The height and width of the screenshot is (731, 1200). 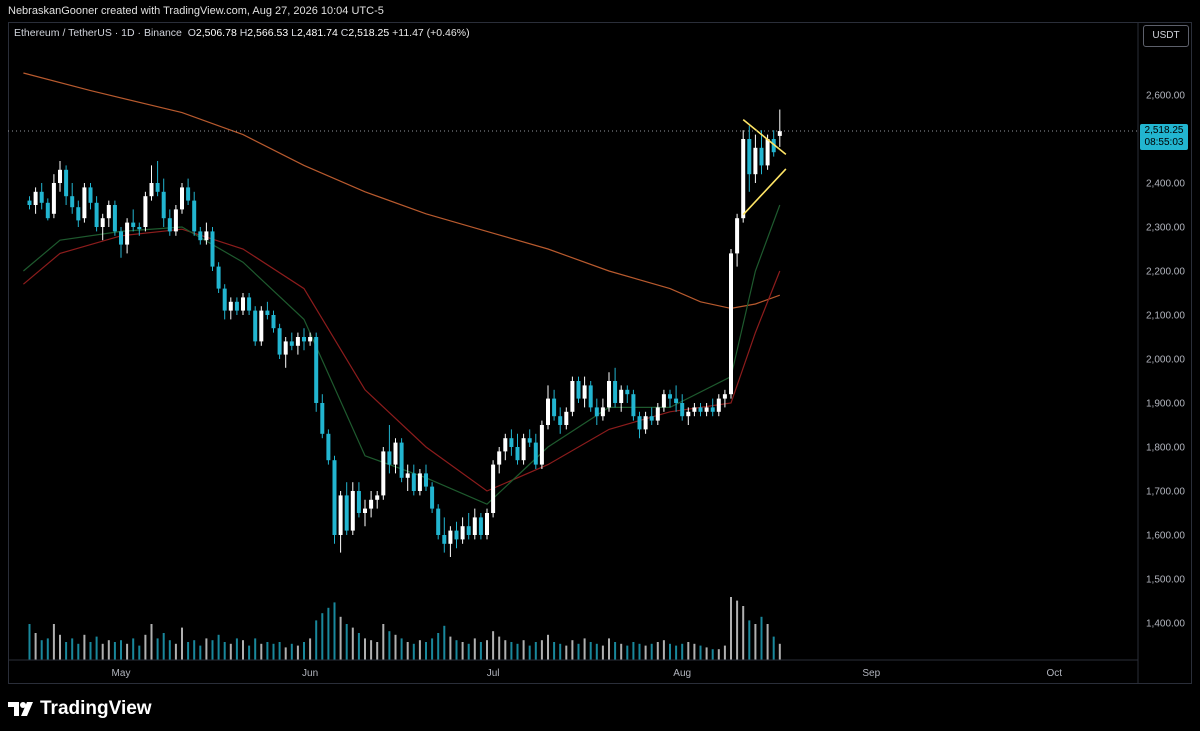 I want to click on symbol-title: Ethereum / TetherUS · 1D · Binance, so click(x=98, y=33).